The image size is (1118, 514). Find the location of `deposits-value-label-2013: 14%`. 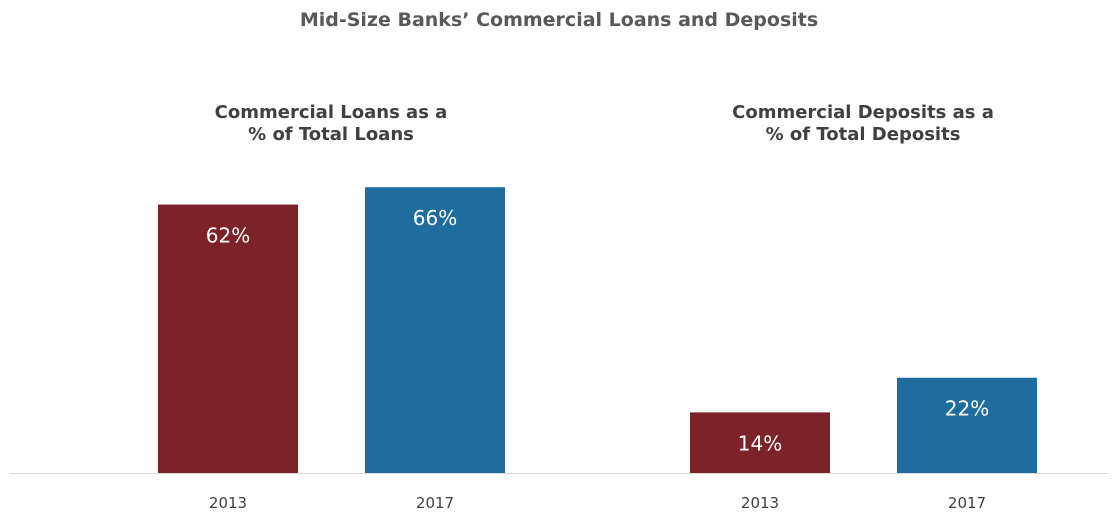

deposits-value-label-2013: 14% is located at coordinates (760, 443).